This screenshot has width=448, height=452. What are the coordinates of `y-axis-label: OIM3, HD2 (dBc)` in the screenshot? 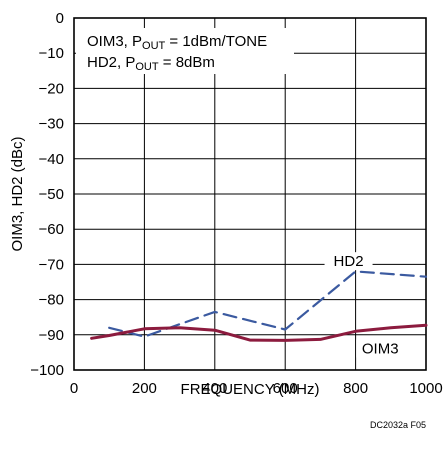 It's located at (17, 193).